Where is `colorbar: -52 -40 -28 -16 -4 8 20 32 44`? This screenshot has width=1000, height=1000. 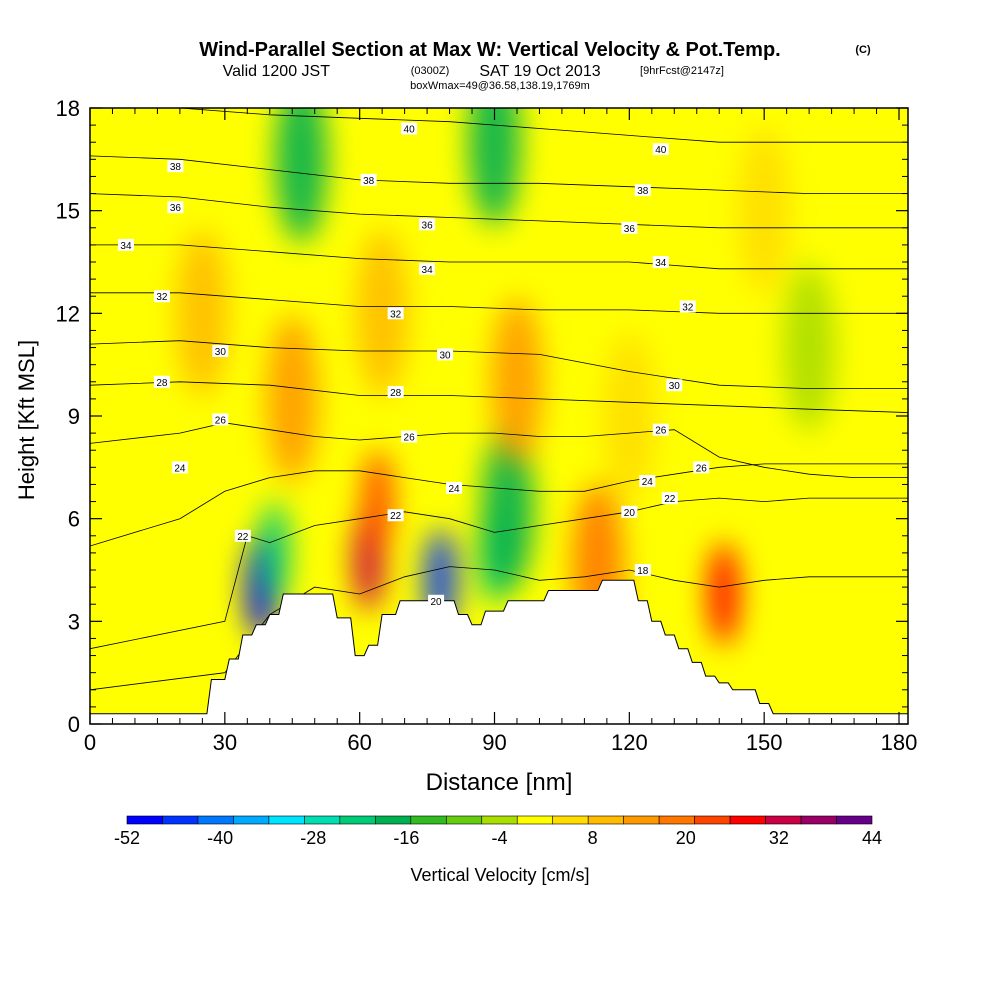
colorbar: -52 -40 -28 -16 -4 8 20 32 44 is located at coordinates (498, 831).